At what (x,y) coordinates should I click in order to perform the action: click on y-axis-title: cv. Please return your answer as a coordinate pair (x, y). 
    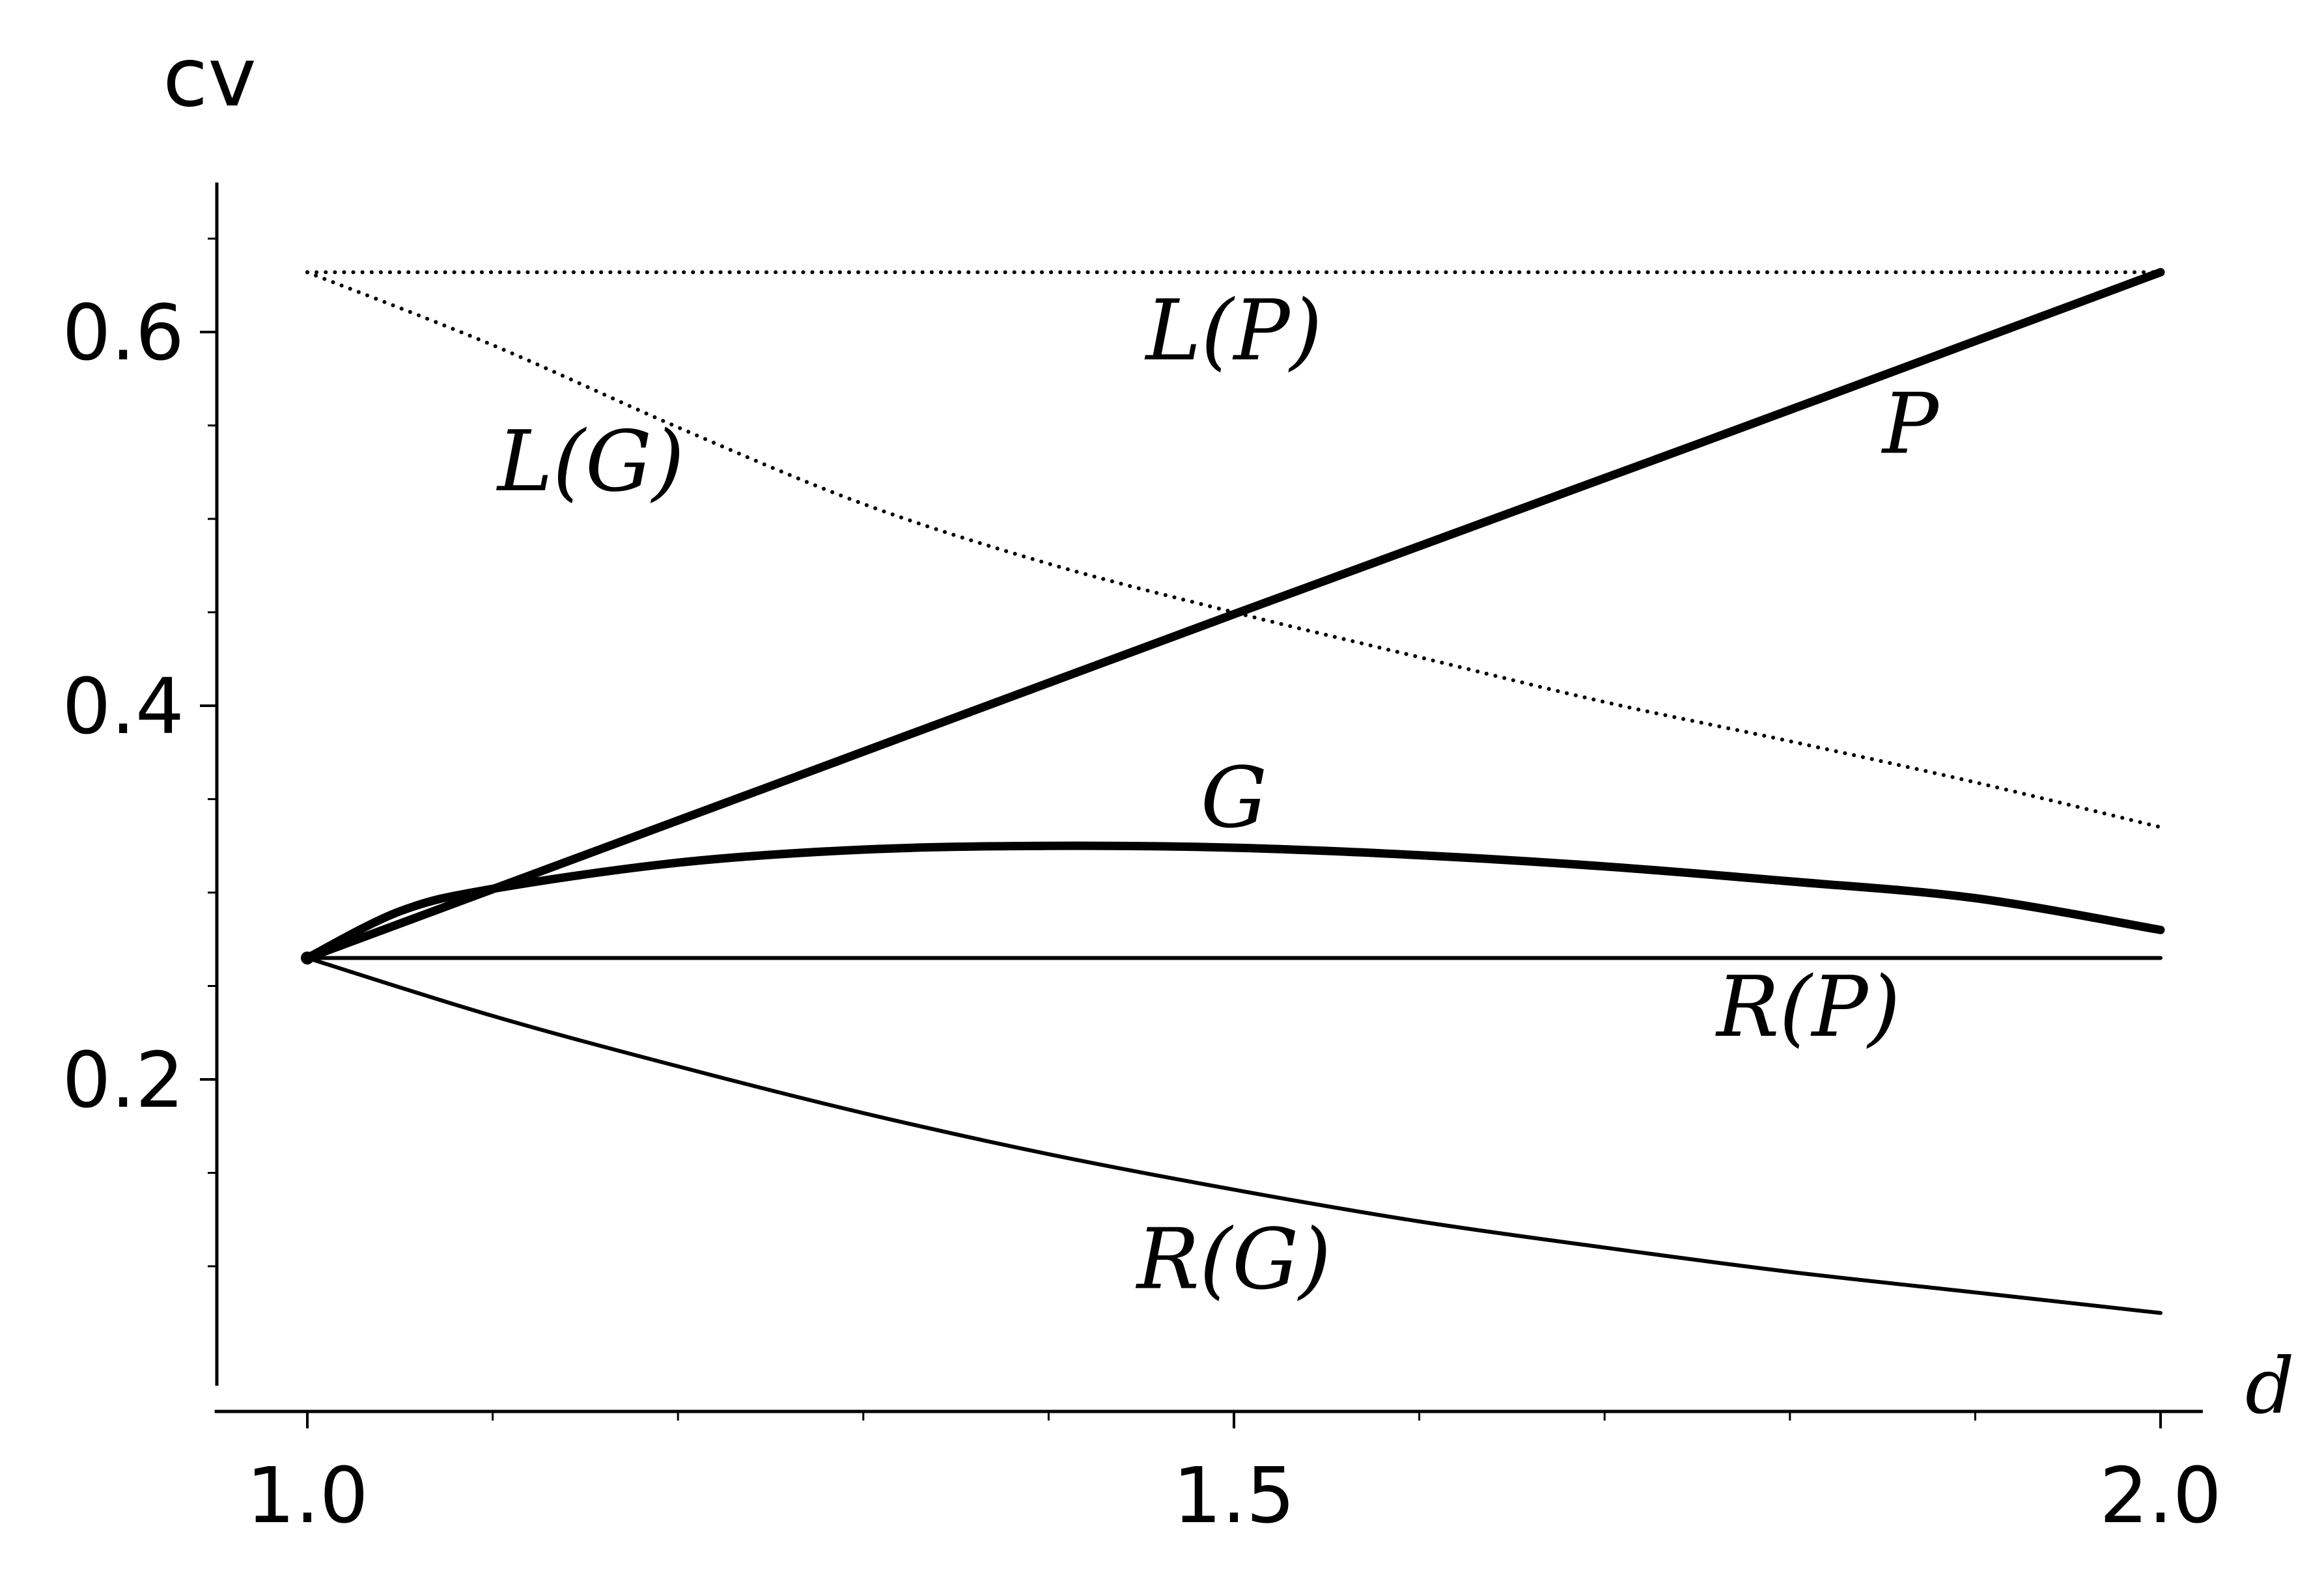
    Looking at the image, I should click on (210, 77).